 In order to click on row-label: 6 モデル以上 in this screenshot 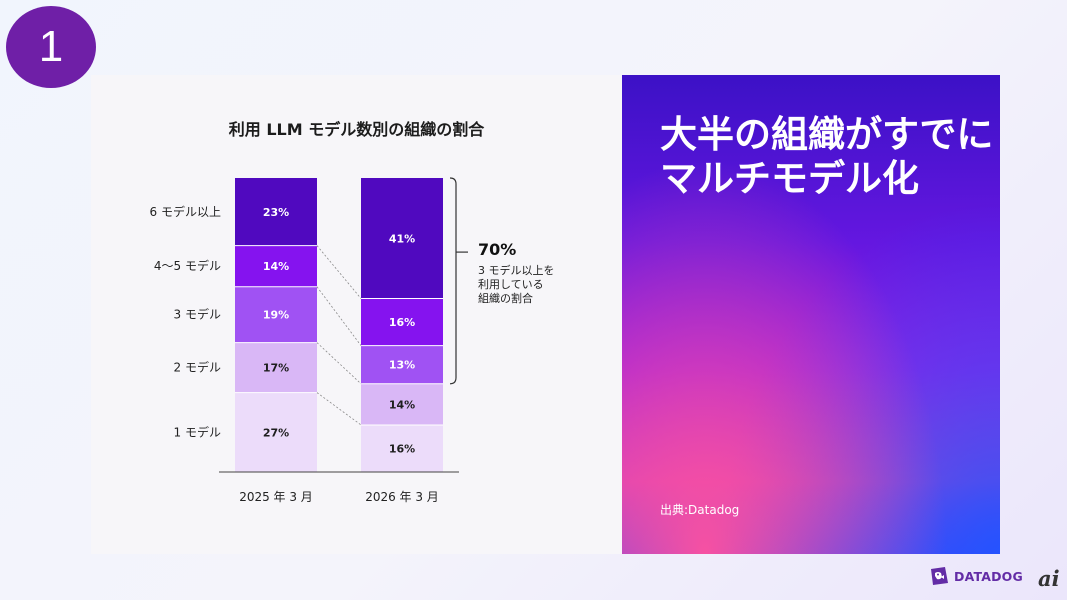, I will do `click(185, 211)`.